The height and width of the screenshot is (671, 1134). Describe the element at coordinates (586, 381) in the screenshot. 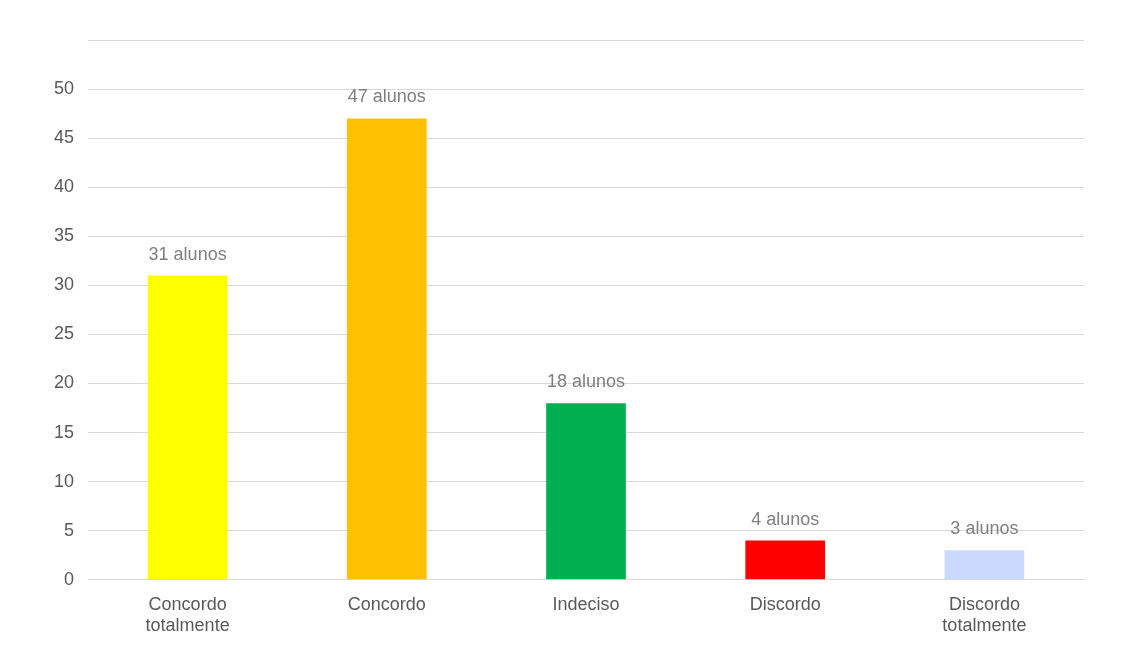

I see `data-label: 18 alunos` at that location.